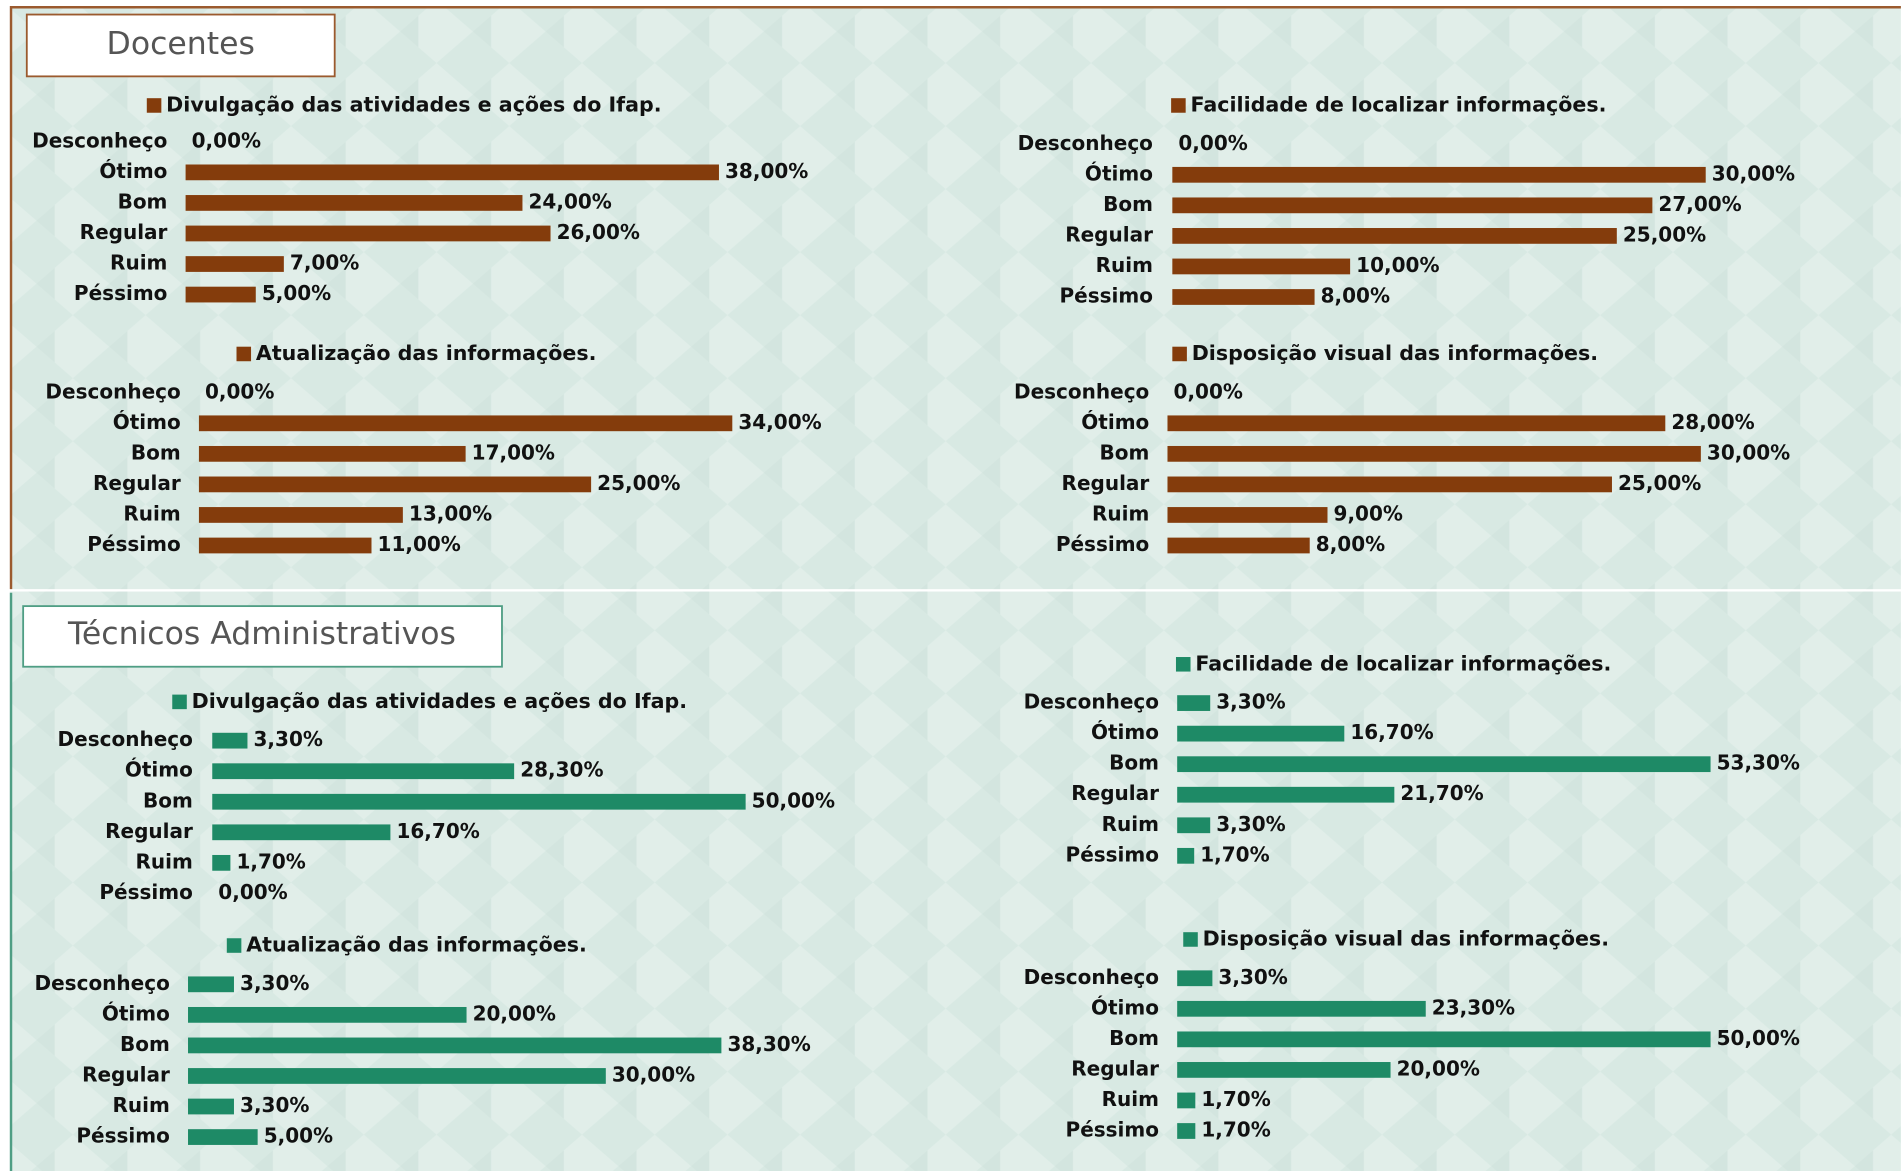 This screenshot has width=1901, height=1171. What do you see at coordinates (180, 45) in the screenshot?
I see `section-box` at bounding box center [180, 45].